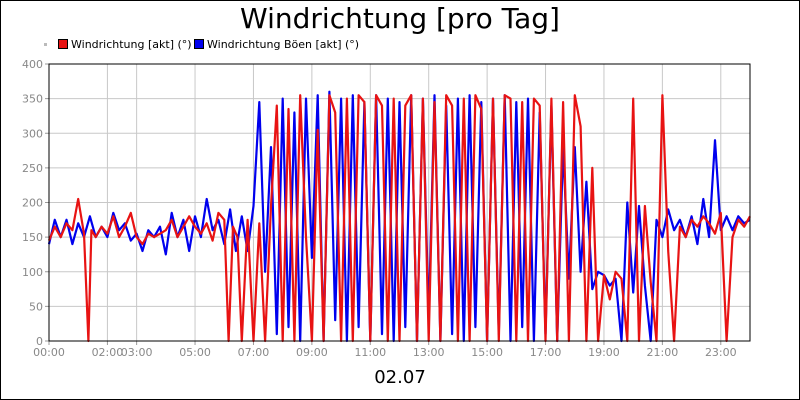 The height and width of the screenshot is (400, 800). What do you see at coordinates (32, 133) in the screenshot?
I see `y-tick-label: 300` at bounding box center [32, 133].